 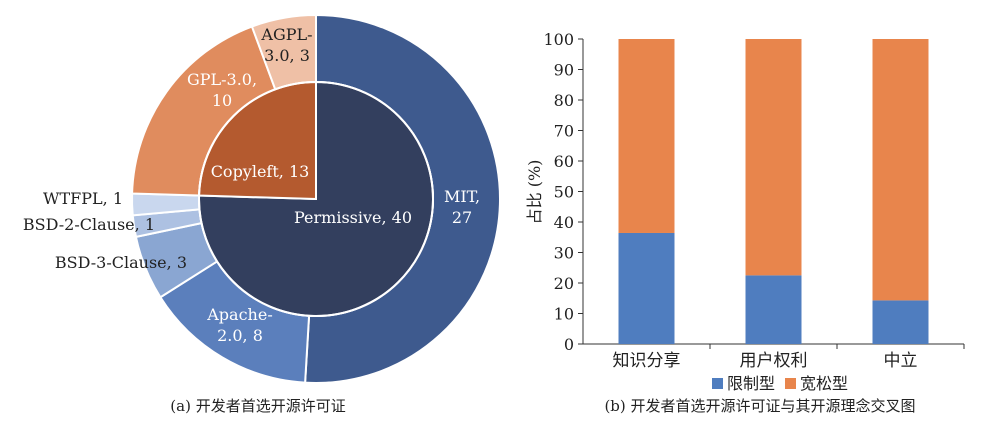 I want to click on y-tick-label: 40, so click(x=564, y=222).